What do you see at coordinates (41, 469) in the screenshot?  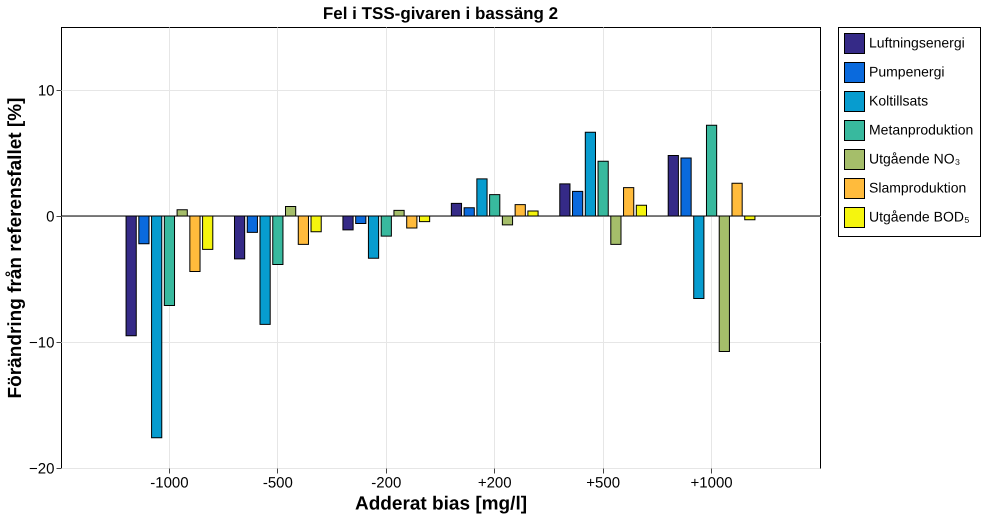 I see `y-tick-label: −20` at bounding box center [41, 469].